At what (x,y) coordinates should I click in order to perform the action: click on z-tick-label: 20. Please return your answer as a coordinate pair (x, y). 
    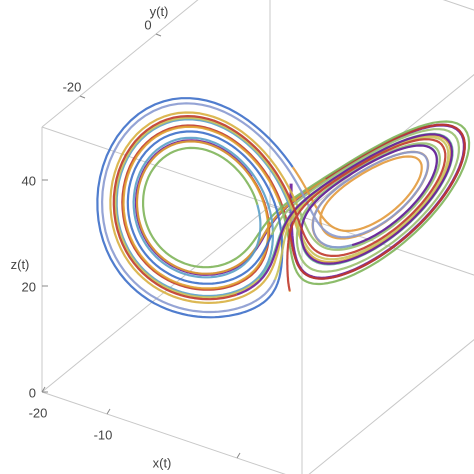
    Looking at the image, I should click on (29, 286).